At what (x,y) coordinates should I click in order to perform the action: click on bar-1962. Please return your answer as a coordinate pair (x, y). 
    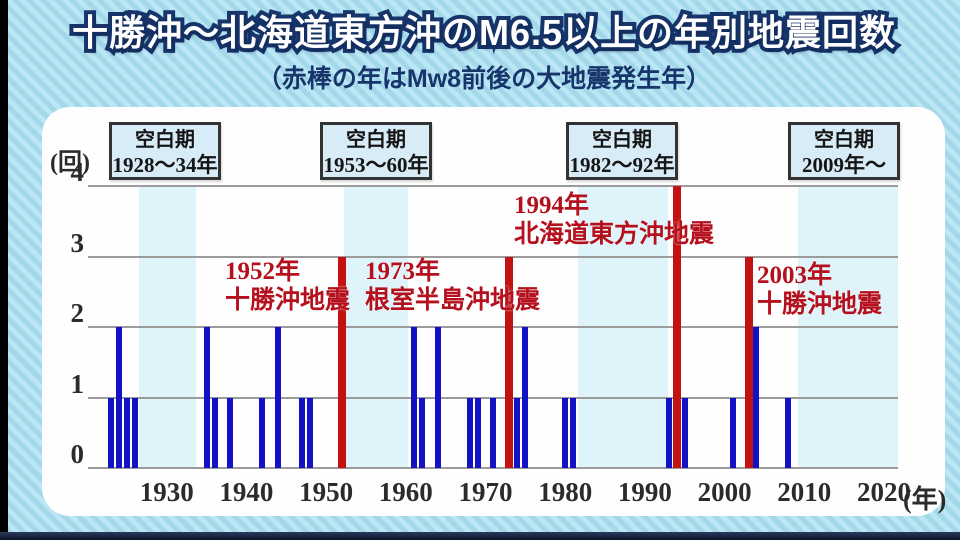
    Looking at the image, I should click on (421, 432).